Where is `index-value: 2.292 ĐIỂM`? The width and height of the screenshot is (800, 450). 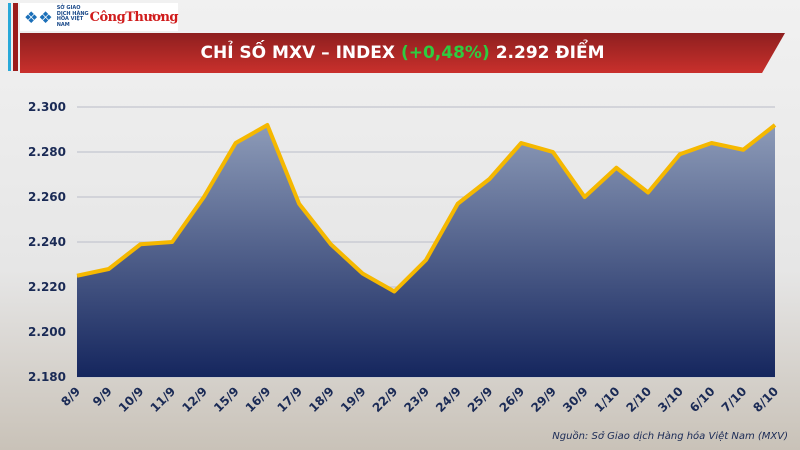
index-value: 2.292 ĐIỂM is located at coordinates (550, 53).